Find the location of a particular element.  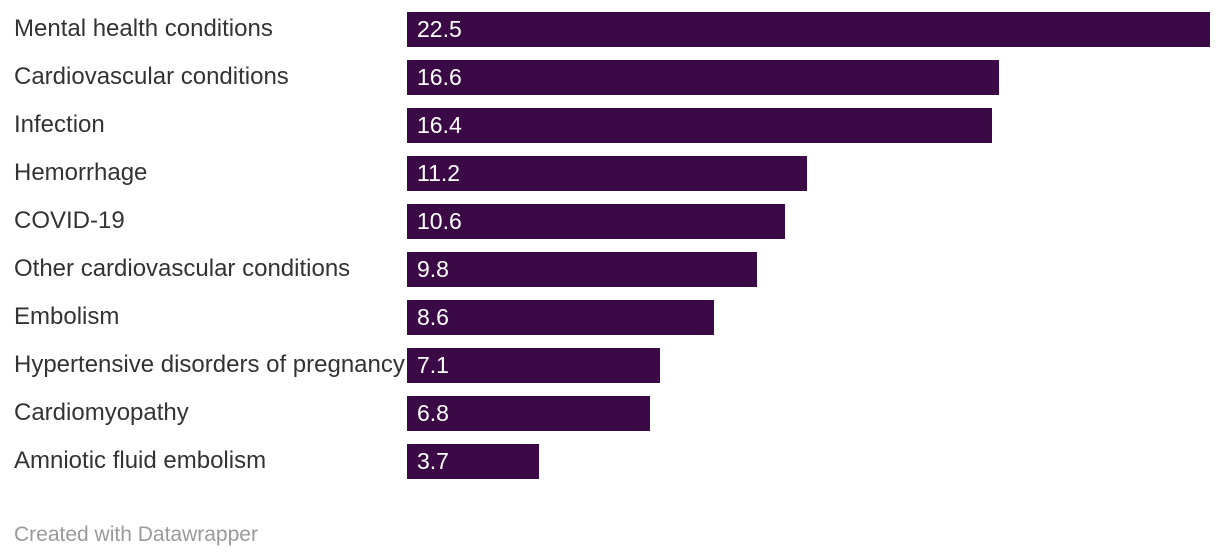

category-label: Cardiovascular conditions is located at coordinates (151, 77).